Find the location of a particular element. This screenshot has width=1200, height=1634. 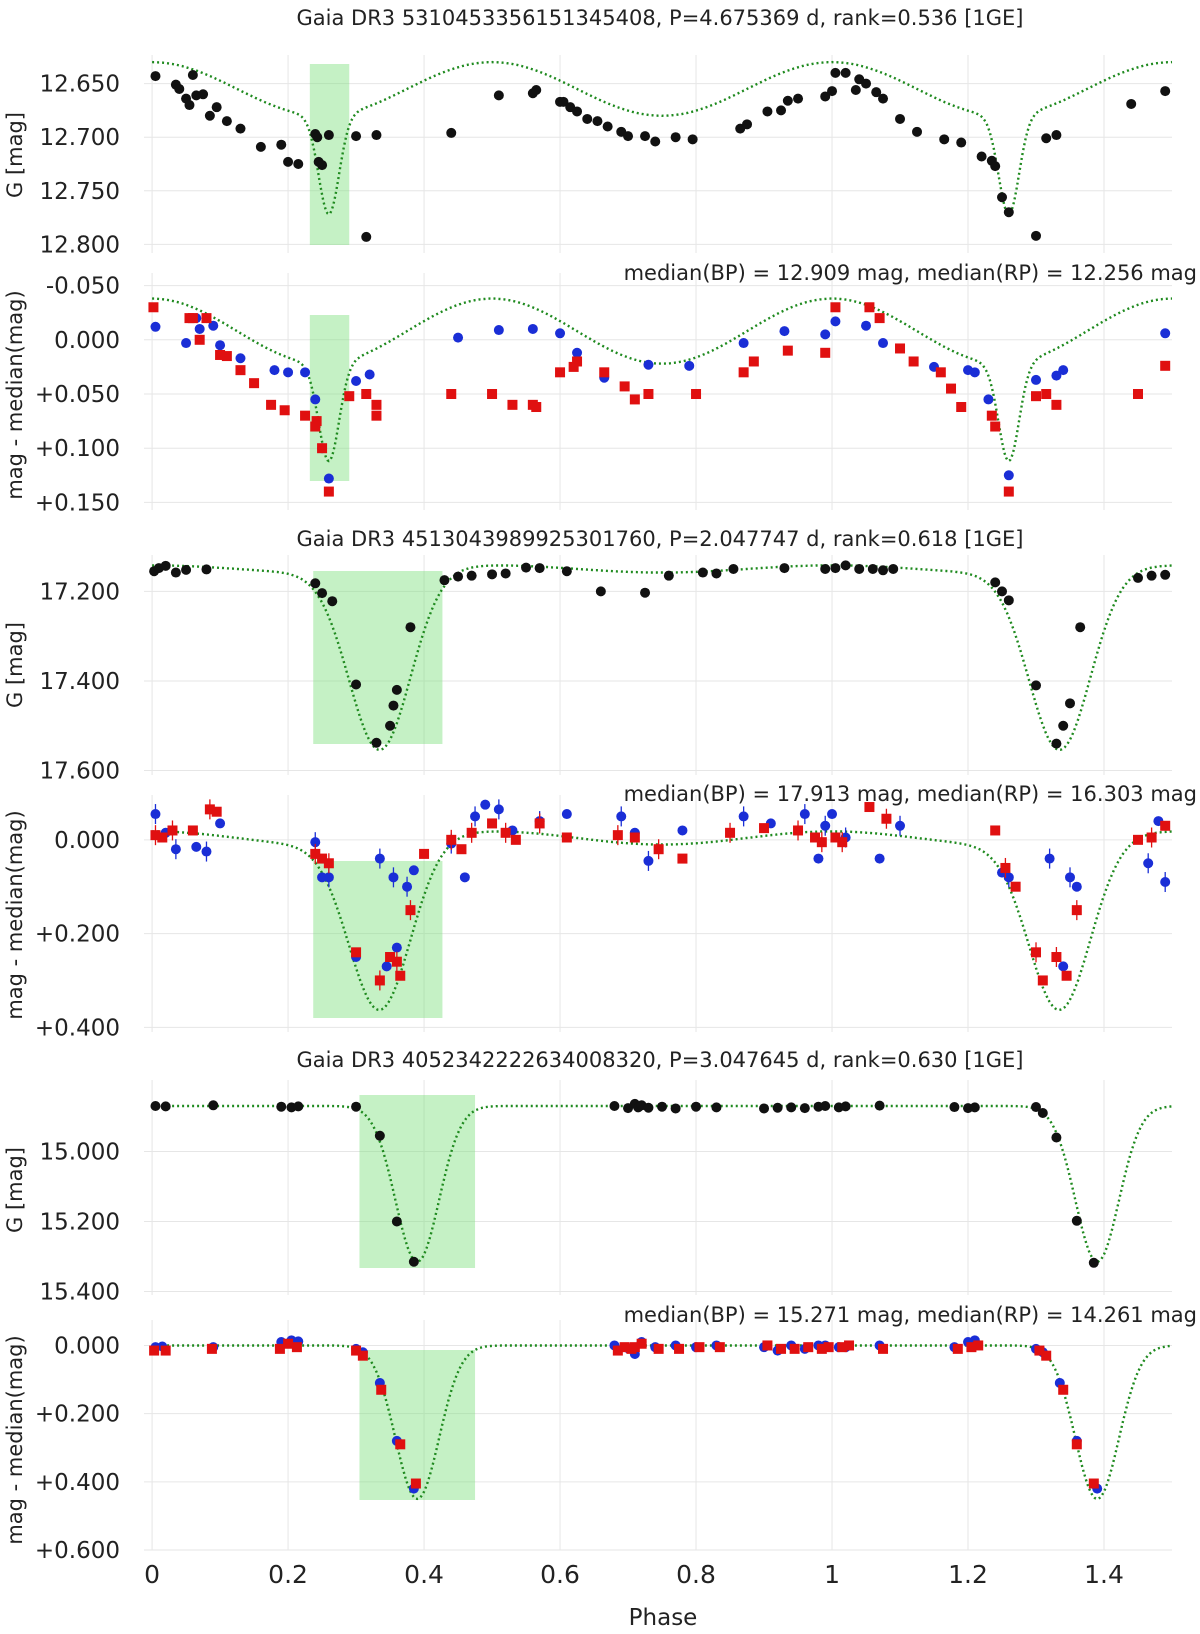

y-tick-label: 15.400 is located at coordinates (80, 1293).